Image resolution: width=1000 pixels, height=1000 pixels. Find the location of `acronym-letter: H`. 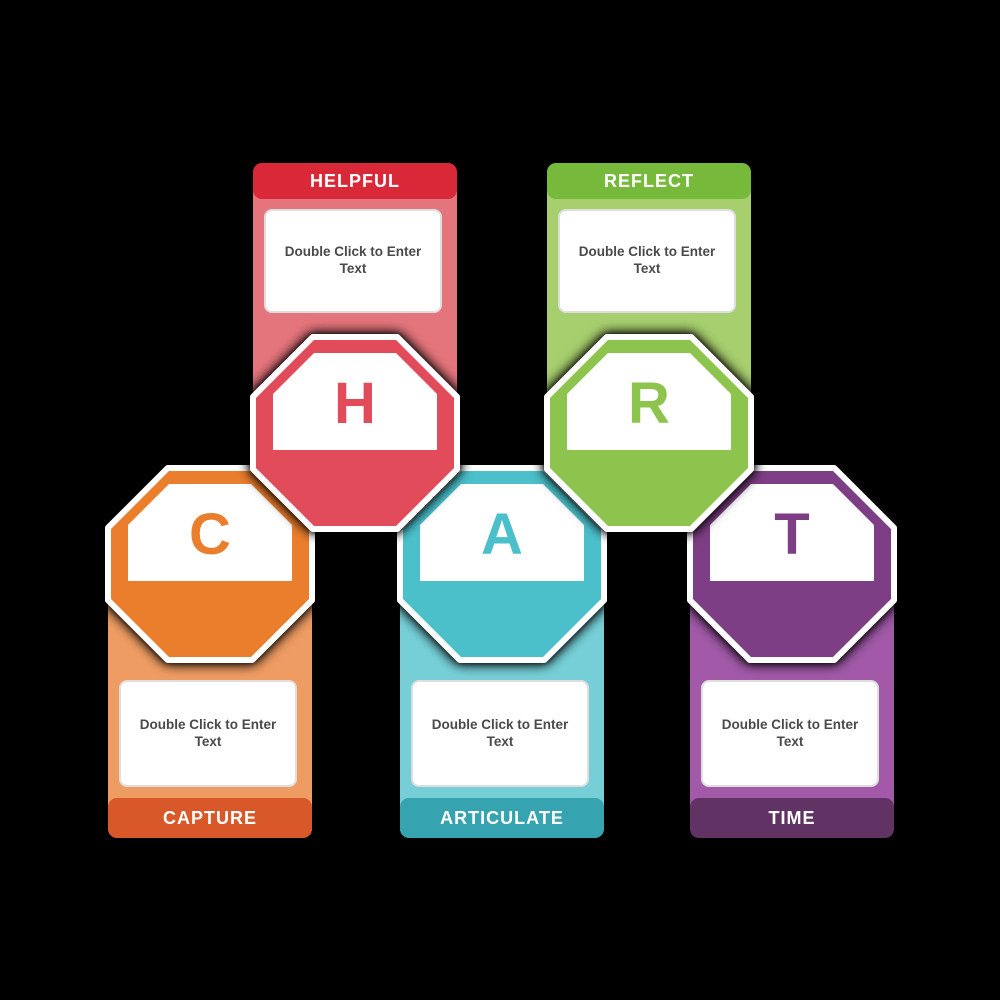

acronym-letter: H is located at coordinates (355, 403).